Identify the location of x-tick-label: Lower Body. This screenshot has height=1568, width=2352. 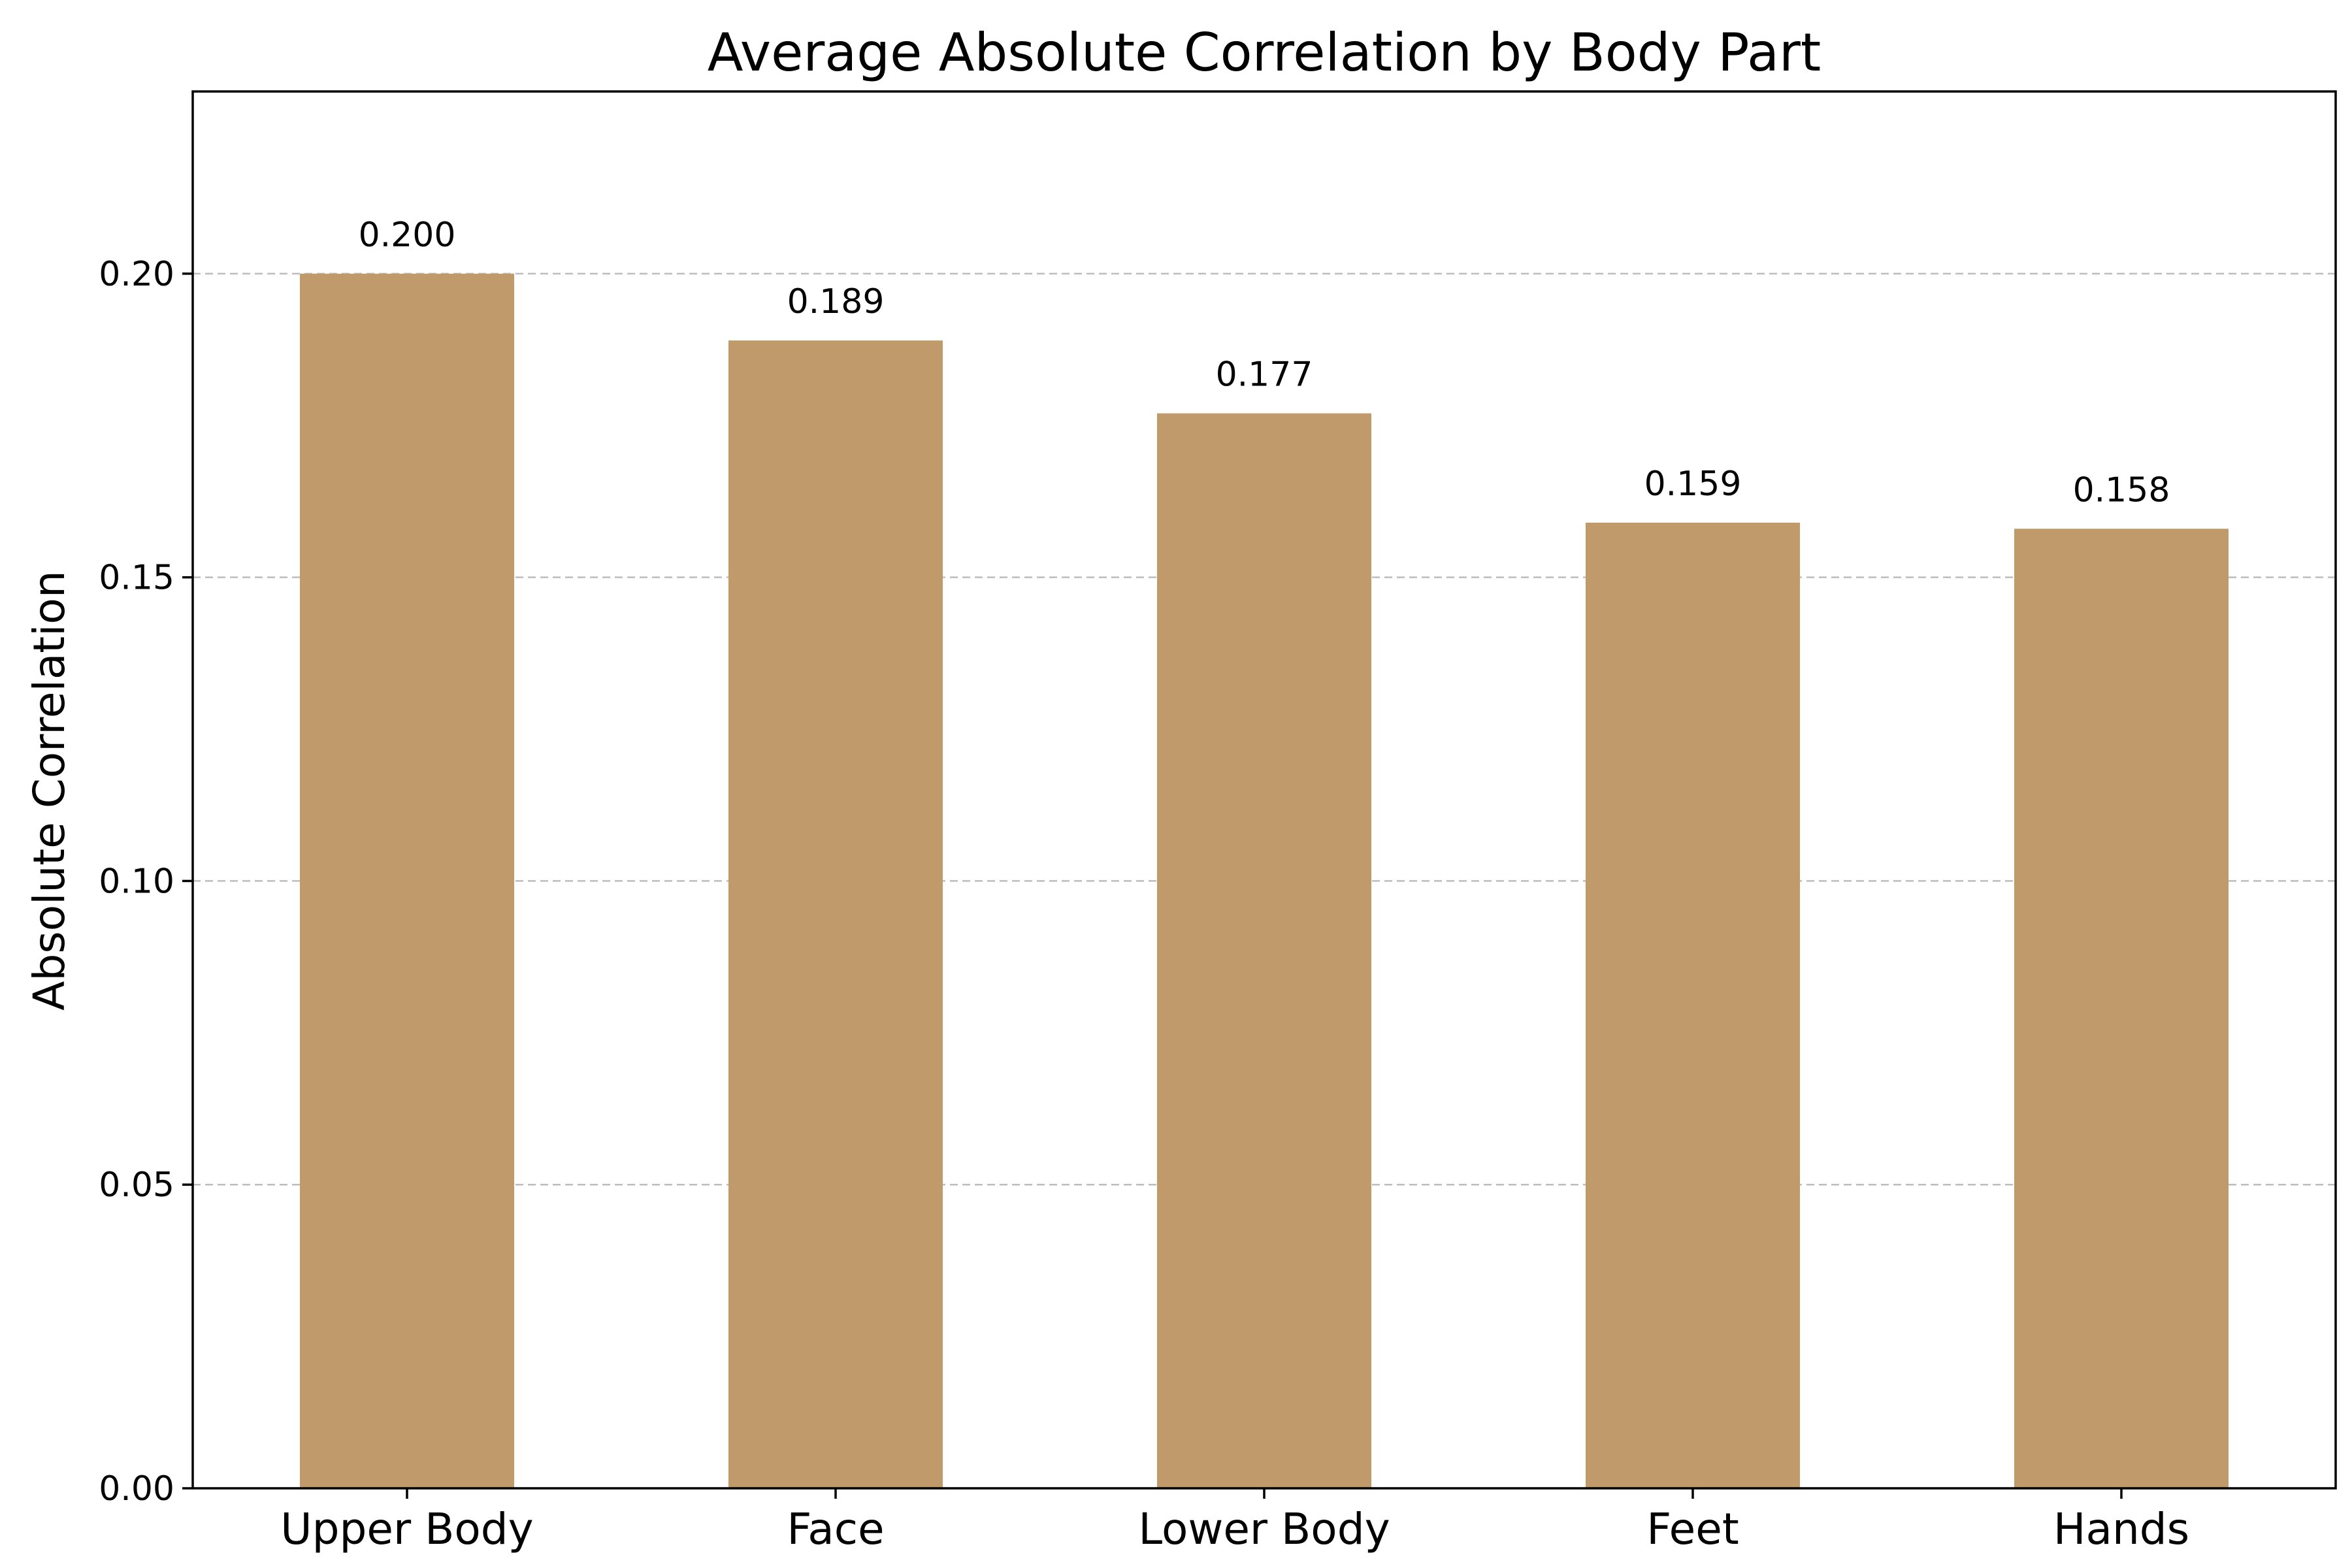
(1264, 1529).